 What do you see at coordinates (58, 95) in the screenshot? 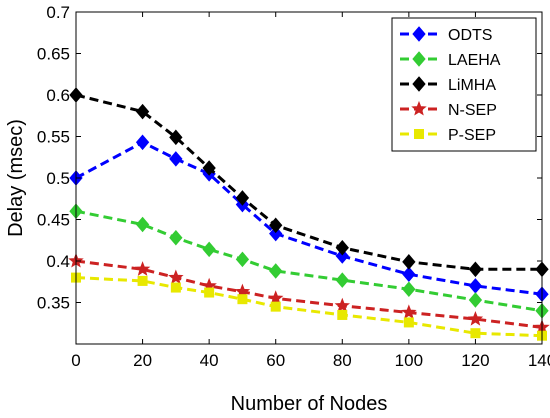
I see `y-tick-label: 0.6` at bounding box center [58, 95].